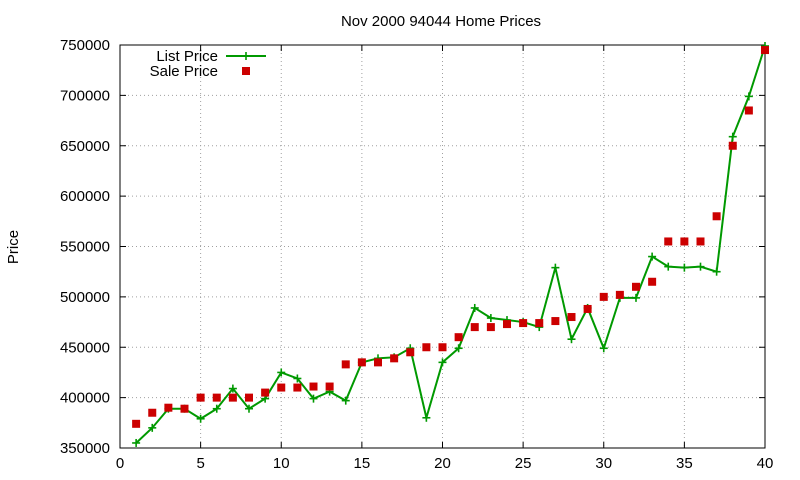 The image size is (800, 480). Describe the element at coordinates (120, 463) in the screenshot. I see `x-tick-label: 0` at that location.